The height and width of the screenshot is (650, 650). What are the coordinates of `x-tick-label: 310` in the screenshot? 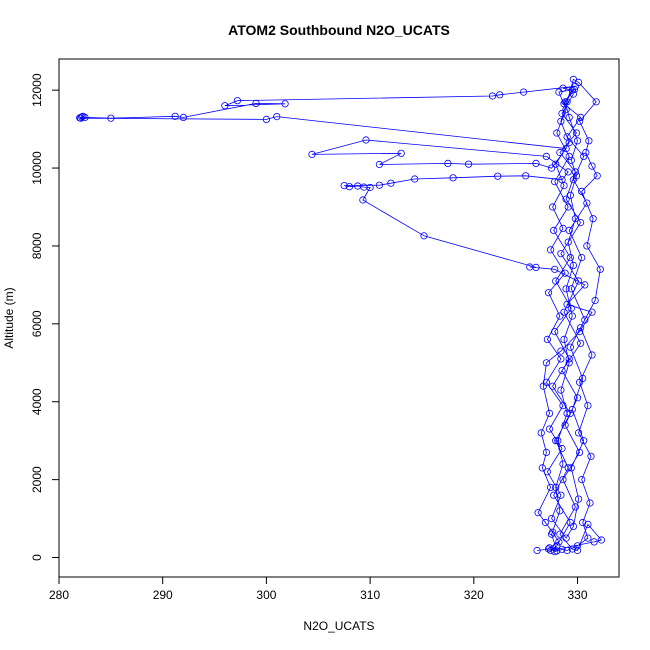 It's located at (370, 595).